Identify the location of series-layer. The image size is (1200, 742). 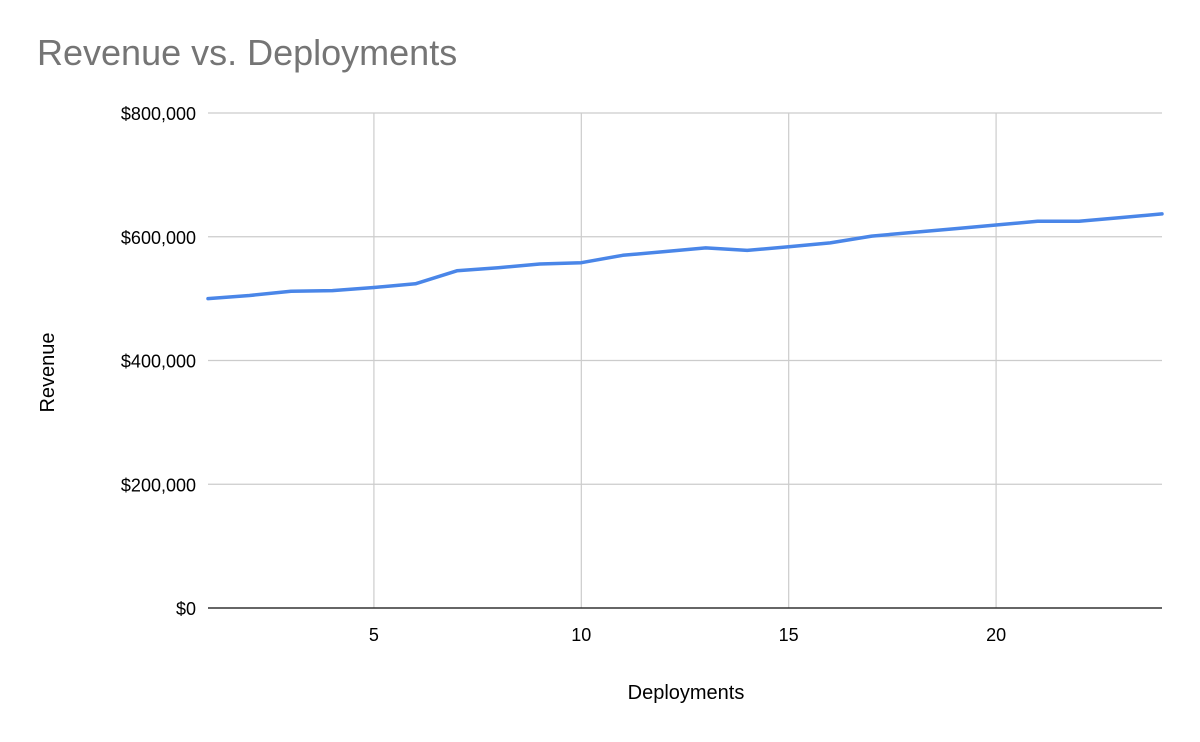
(685, 256).